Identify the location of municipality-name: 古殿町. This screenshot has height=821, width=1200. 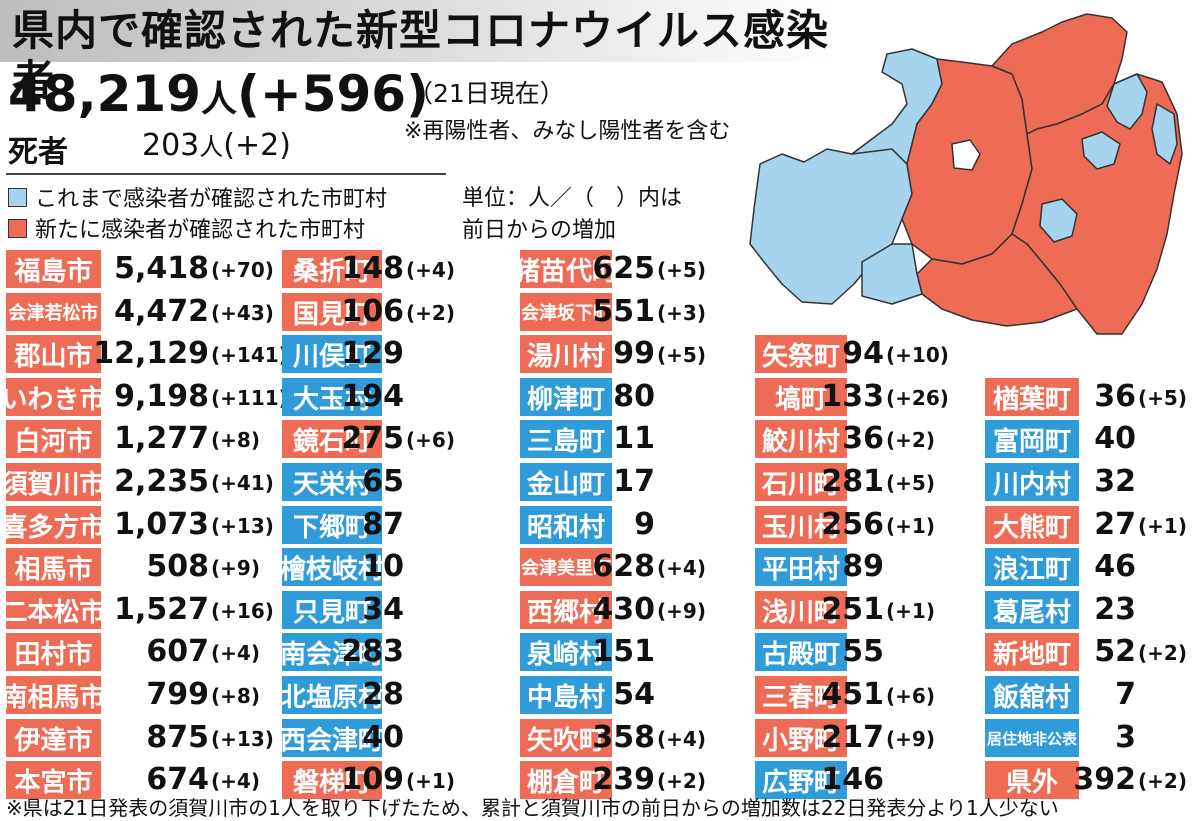
(801, 652).